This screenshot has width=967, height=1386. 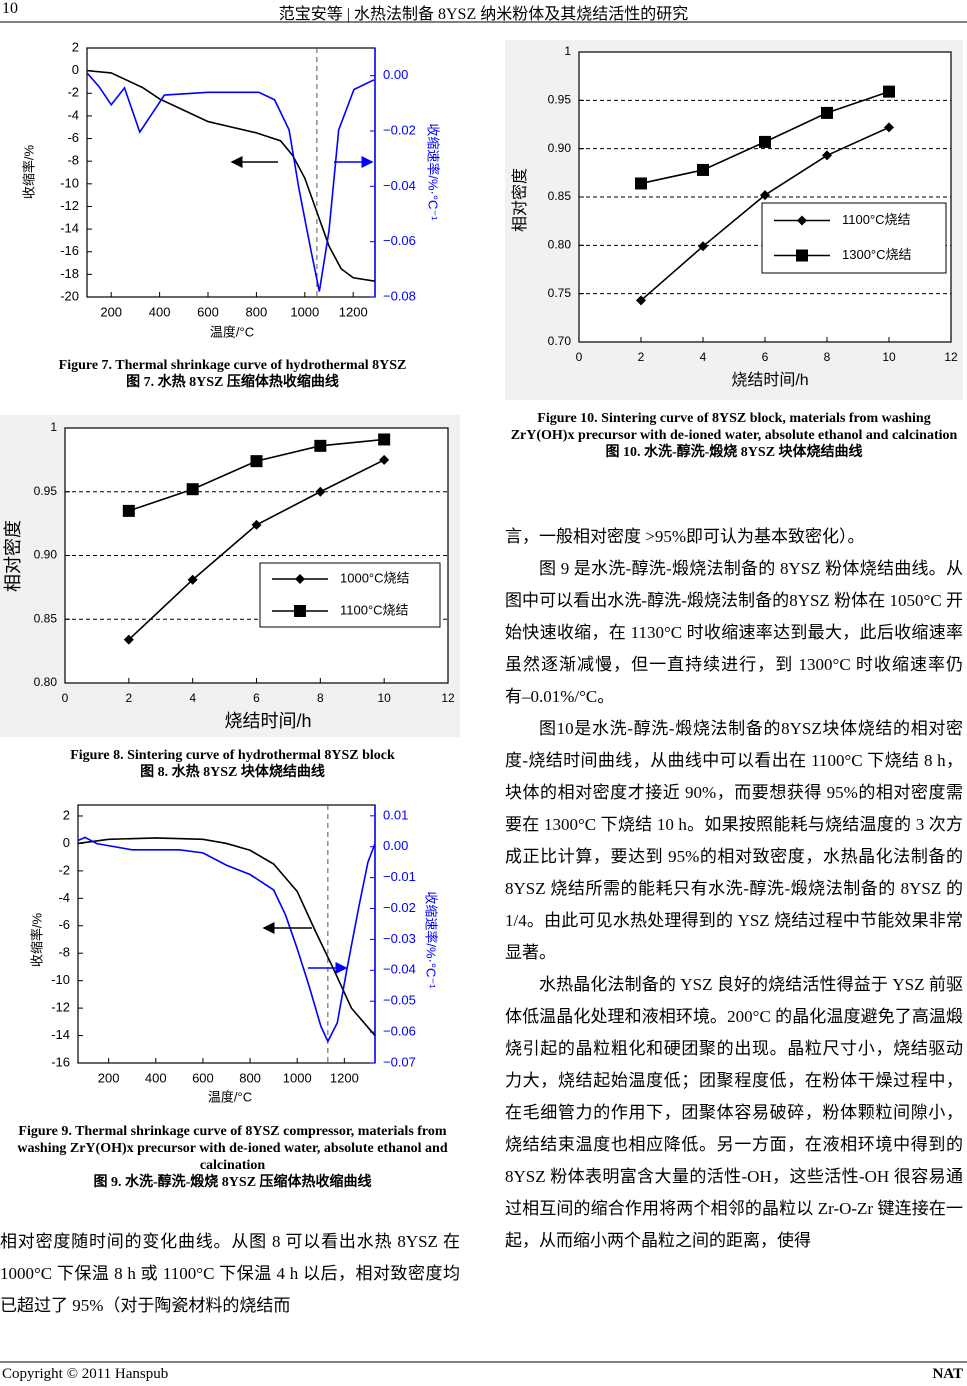 What do you see at coordinates (703, 357) in the screenshot?
I see `x-tick-label: 4` at bounding box center [703, 357].